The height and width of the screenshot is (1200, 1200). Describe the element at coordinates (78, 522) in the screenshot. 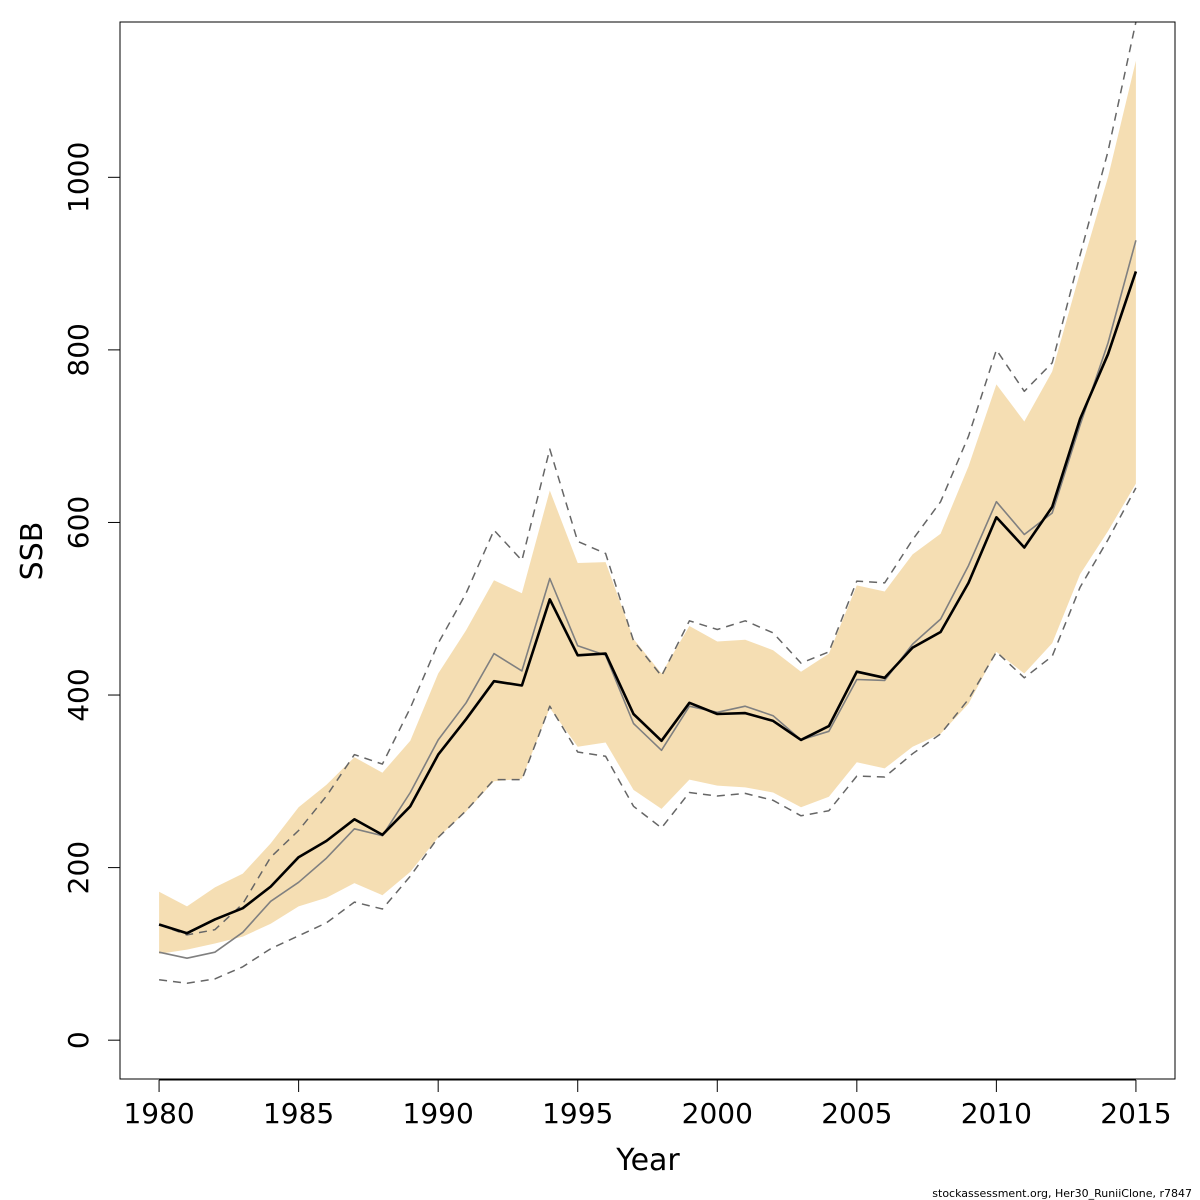

I see `y-tick-label: 600` at that location.